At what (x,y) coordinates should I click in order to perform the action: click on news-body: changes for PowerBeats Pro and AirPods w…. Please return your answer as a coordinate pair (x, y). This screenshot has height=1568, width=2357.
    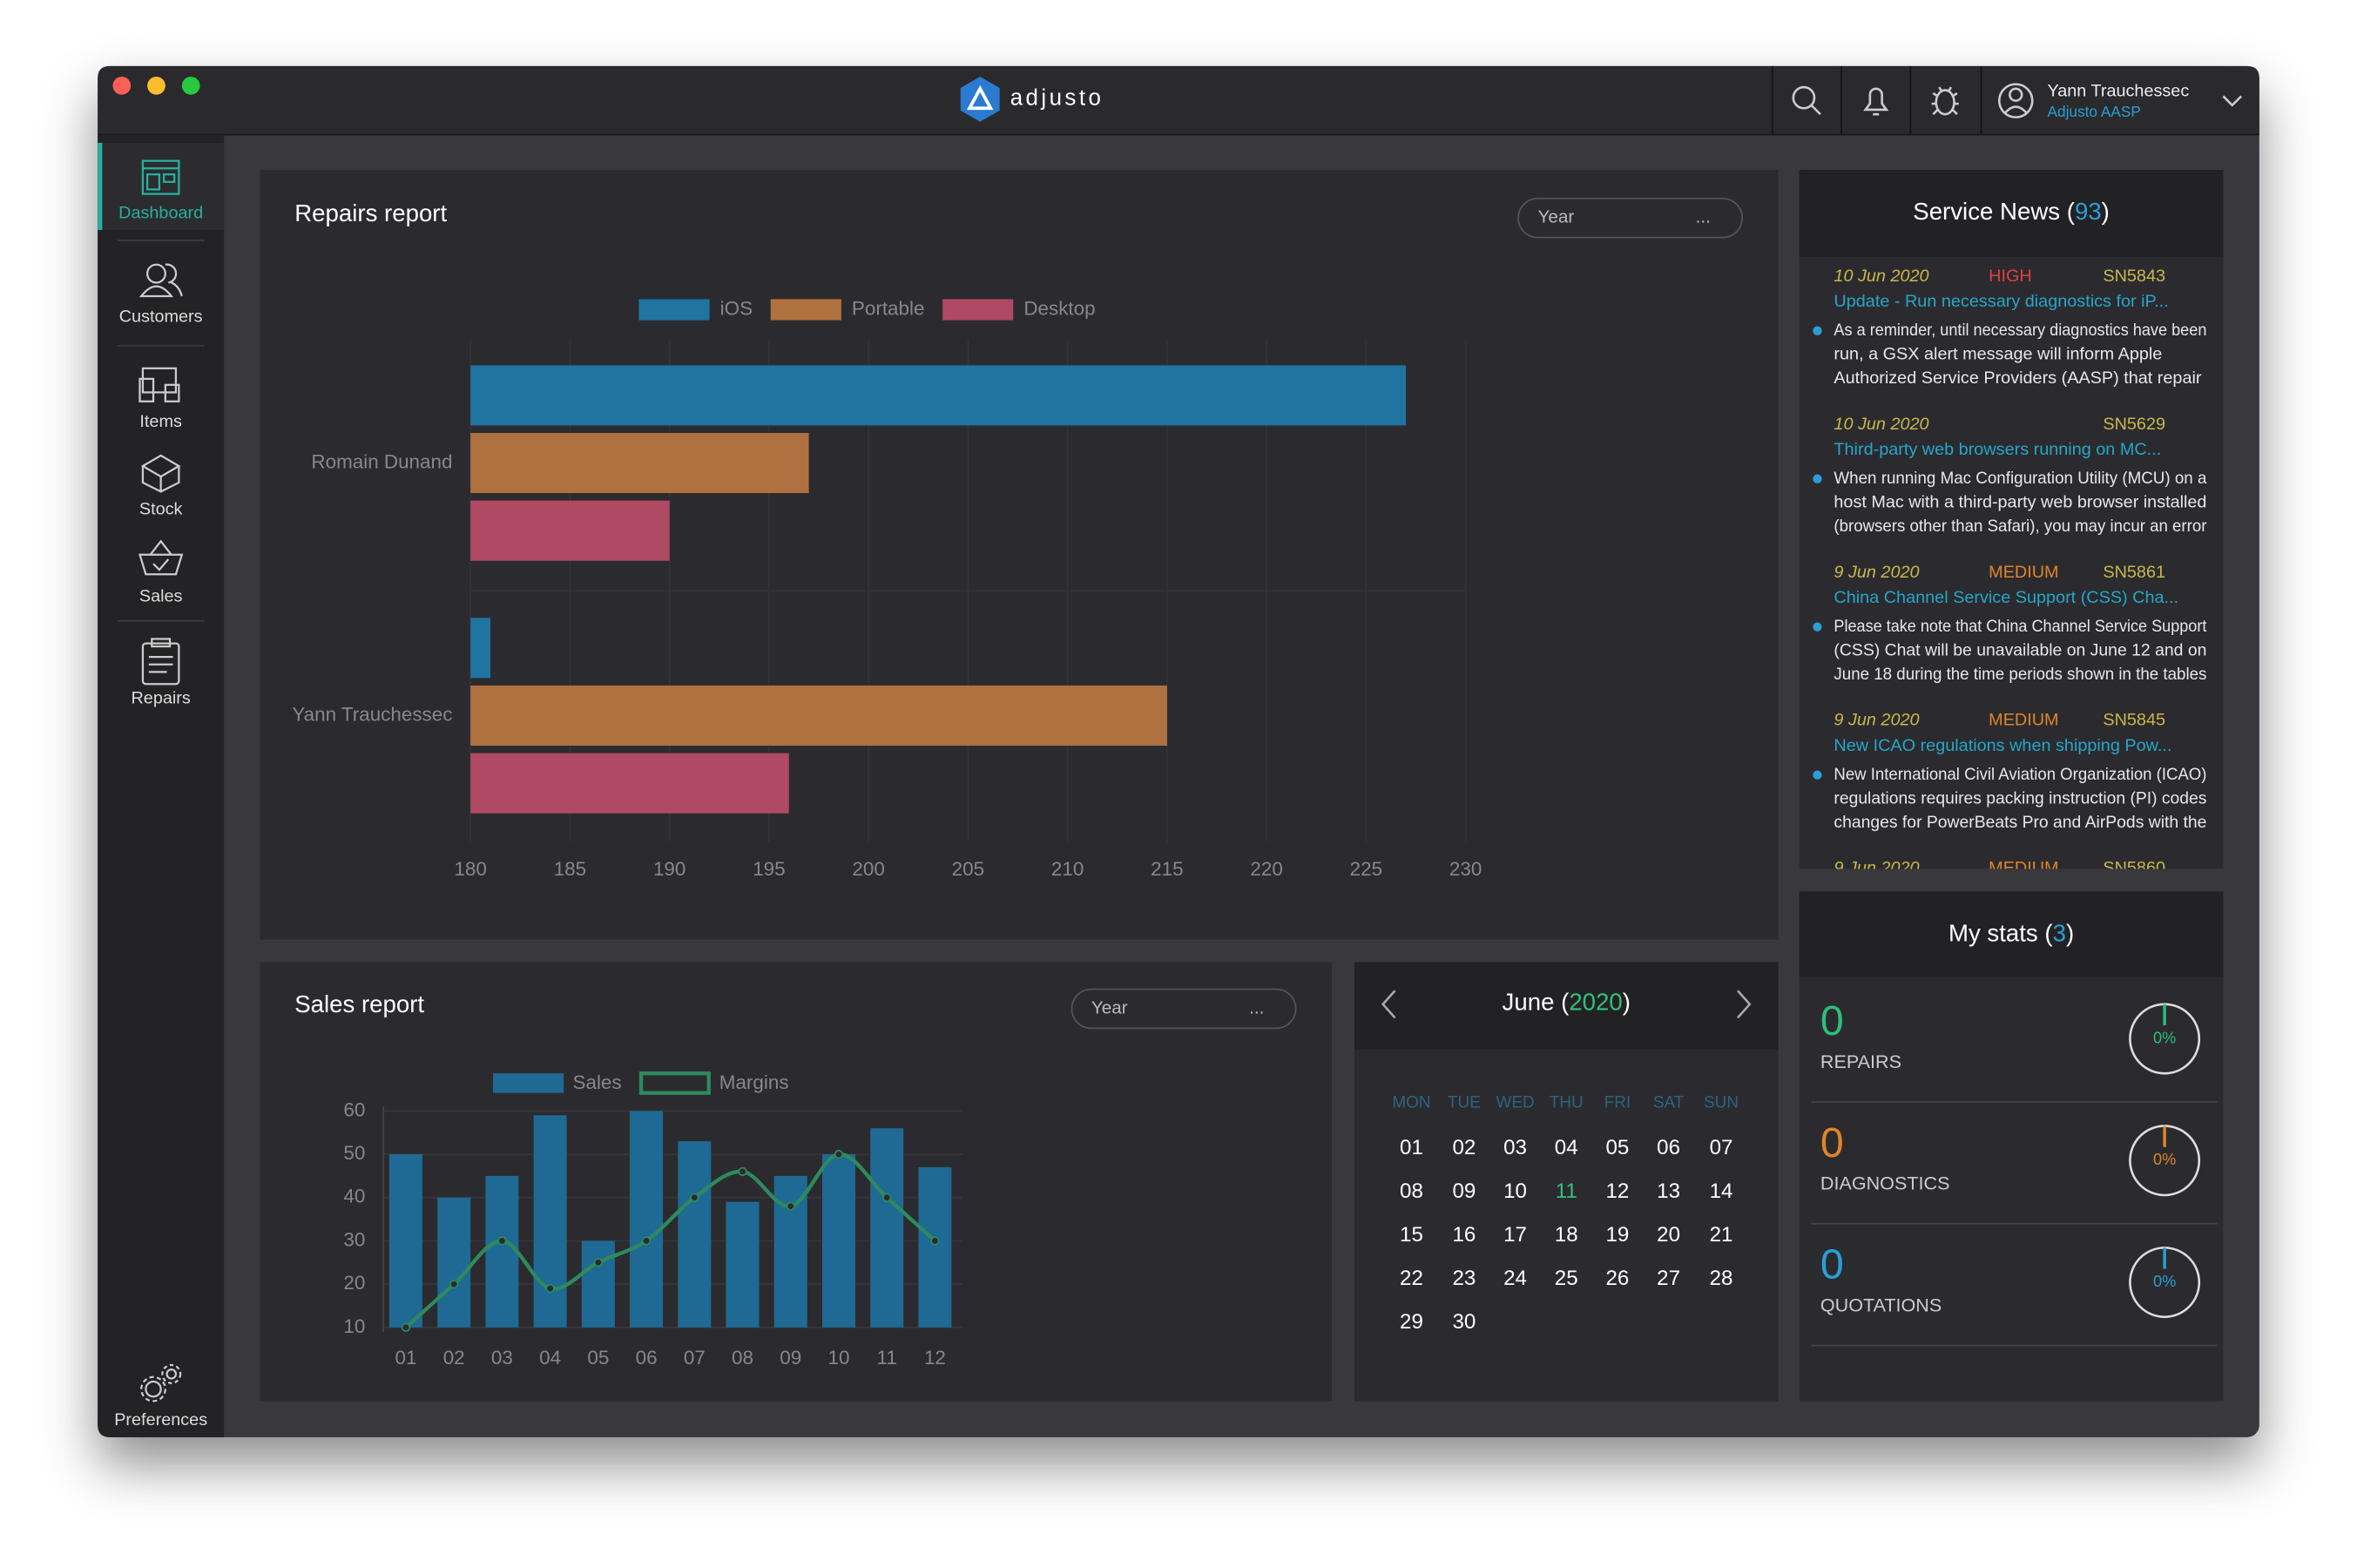
    Looking at the image, I should click on (2020, 822).